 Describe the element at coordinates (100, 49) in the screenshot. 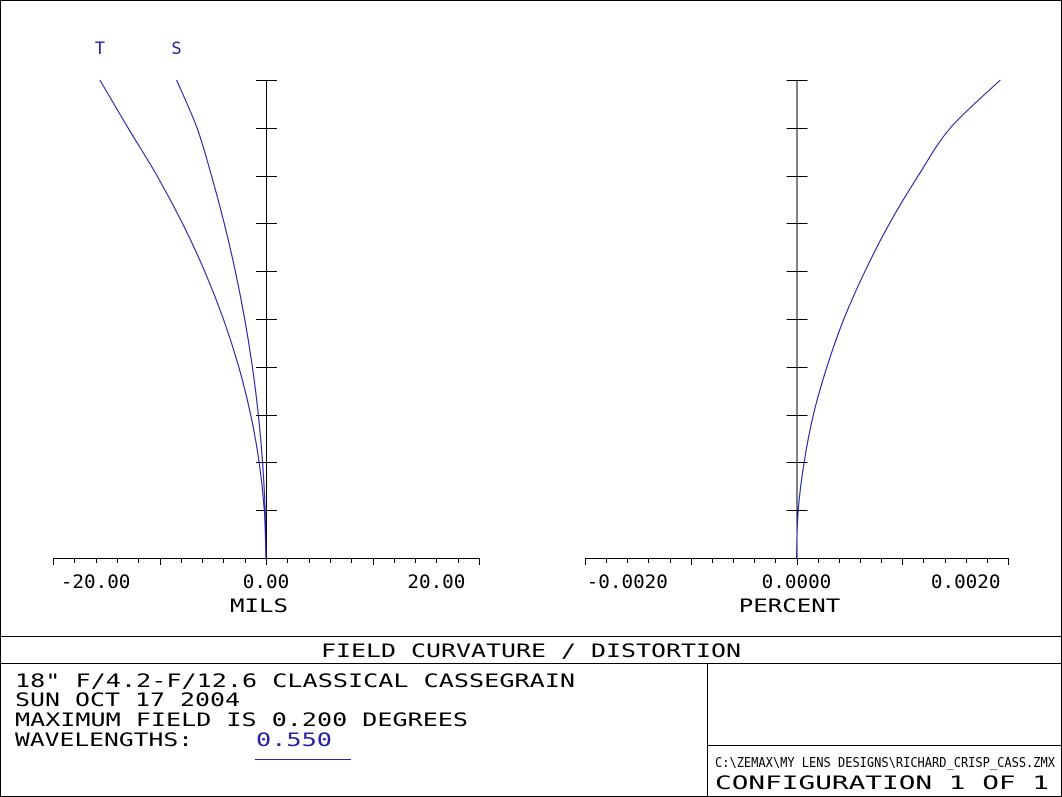

I see `series-label-t: T` at that location.